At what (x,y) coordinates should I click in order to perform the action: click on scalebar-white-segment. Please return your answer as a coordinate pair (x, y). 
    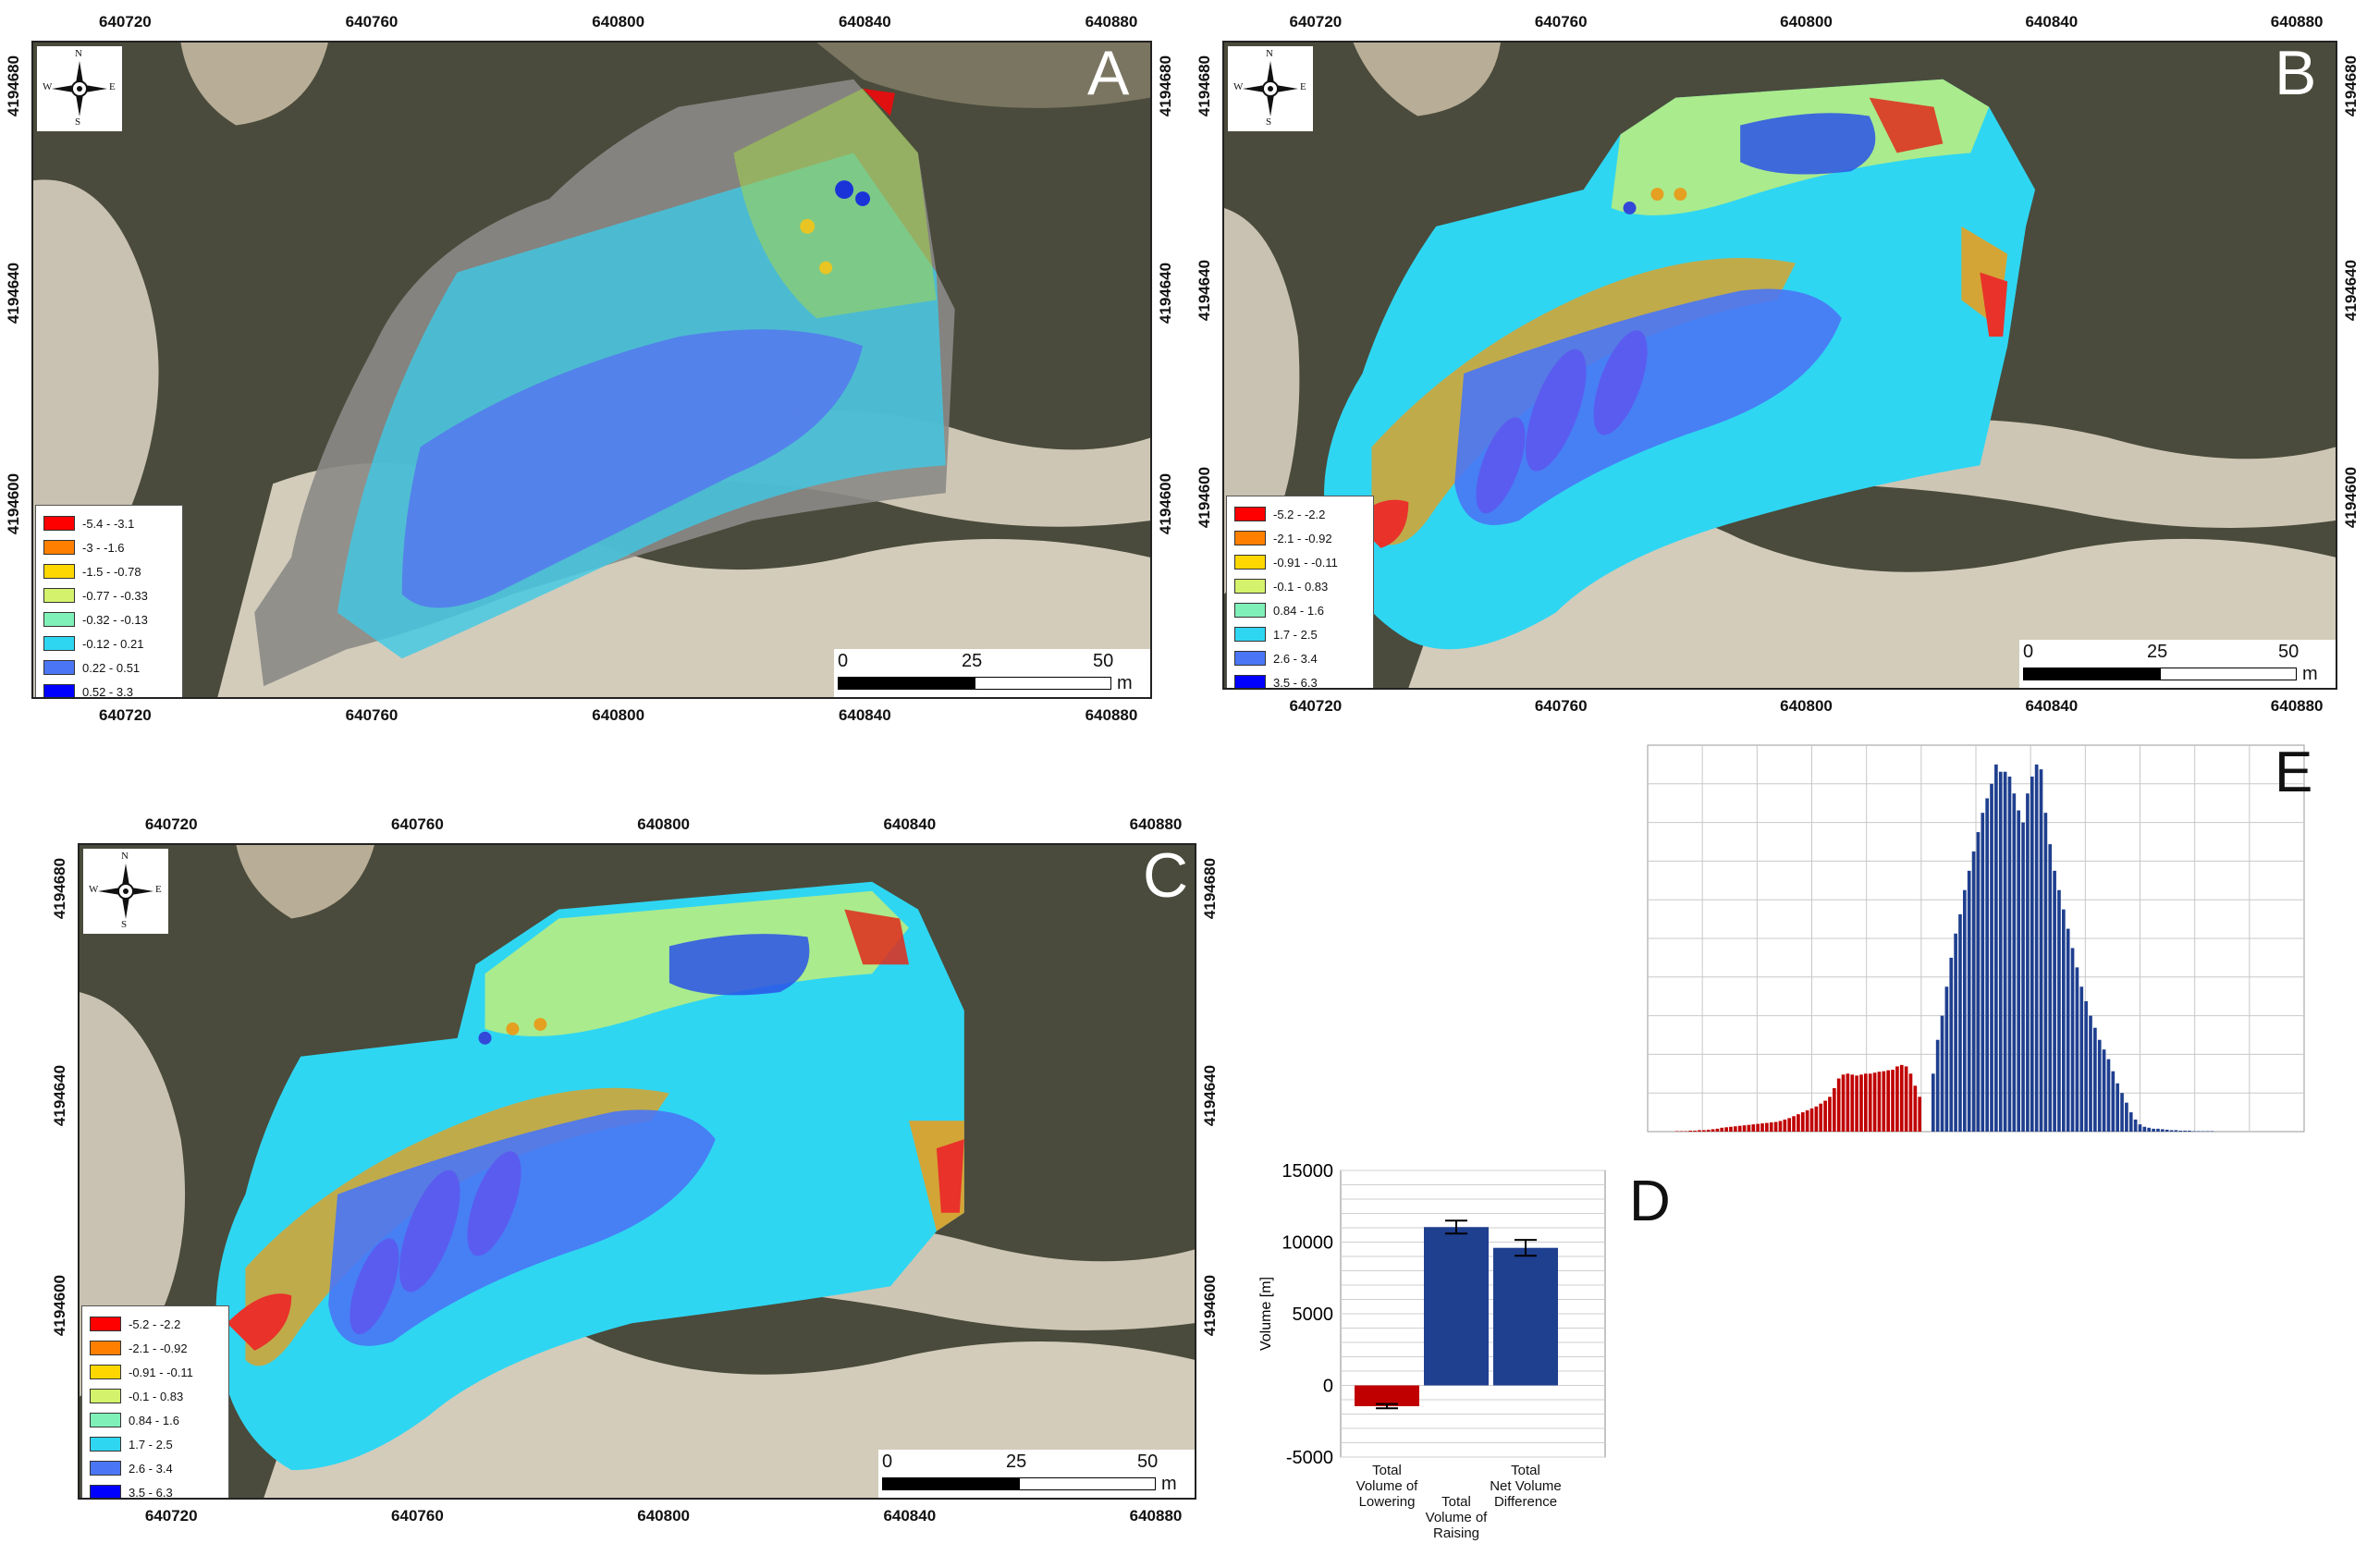
    Looking at the image, I should click on (1043, 683).